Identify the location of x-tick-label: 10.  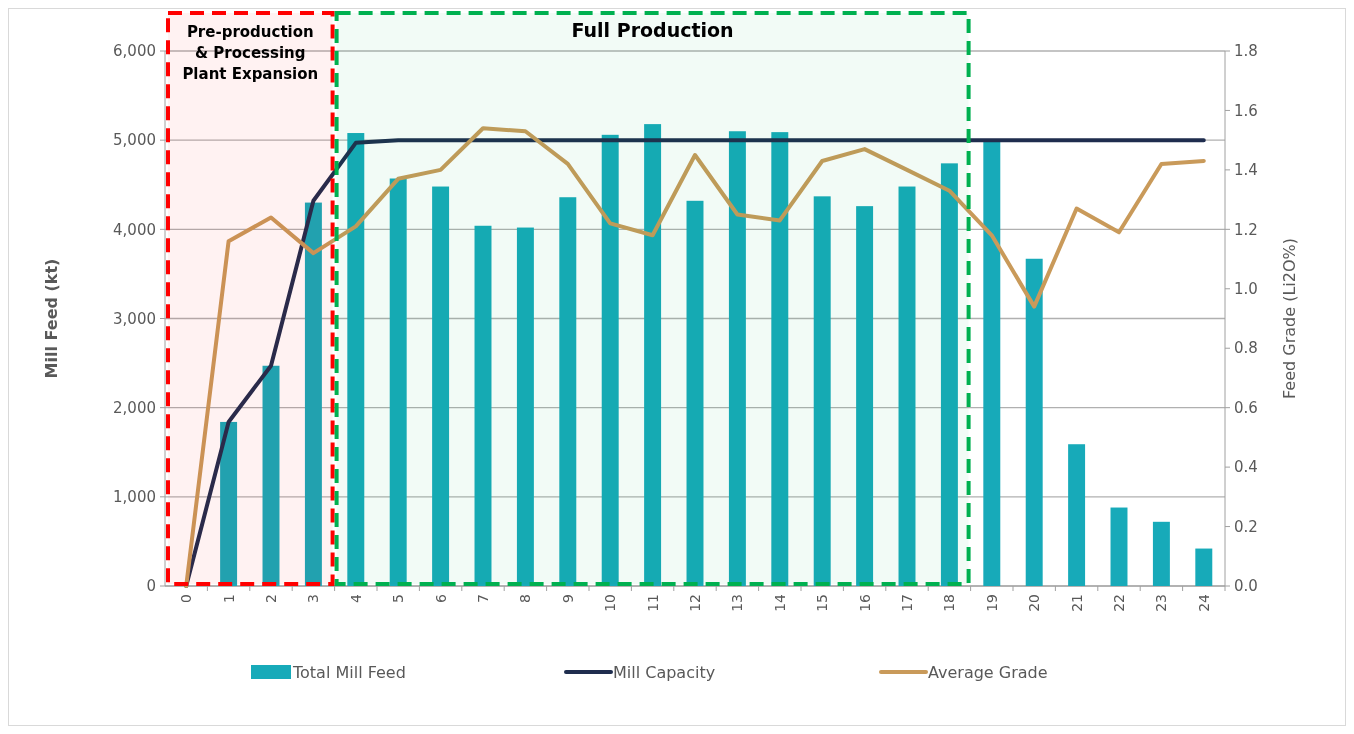
(610, 603).